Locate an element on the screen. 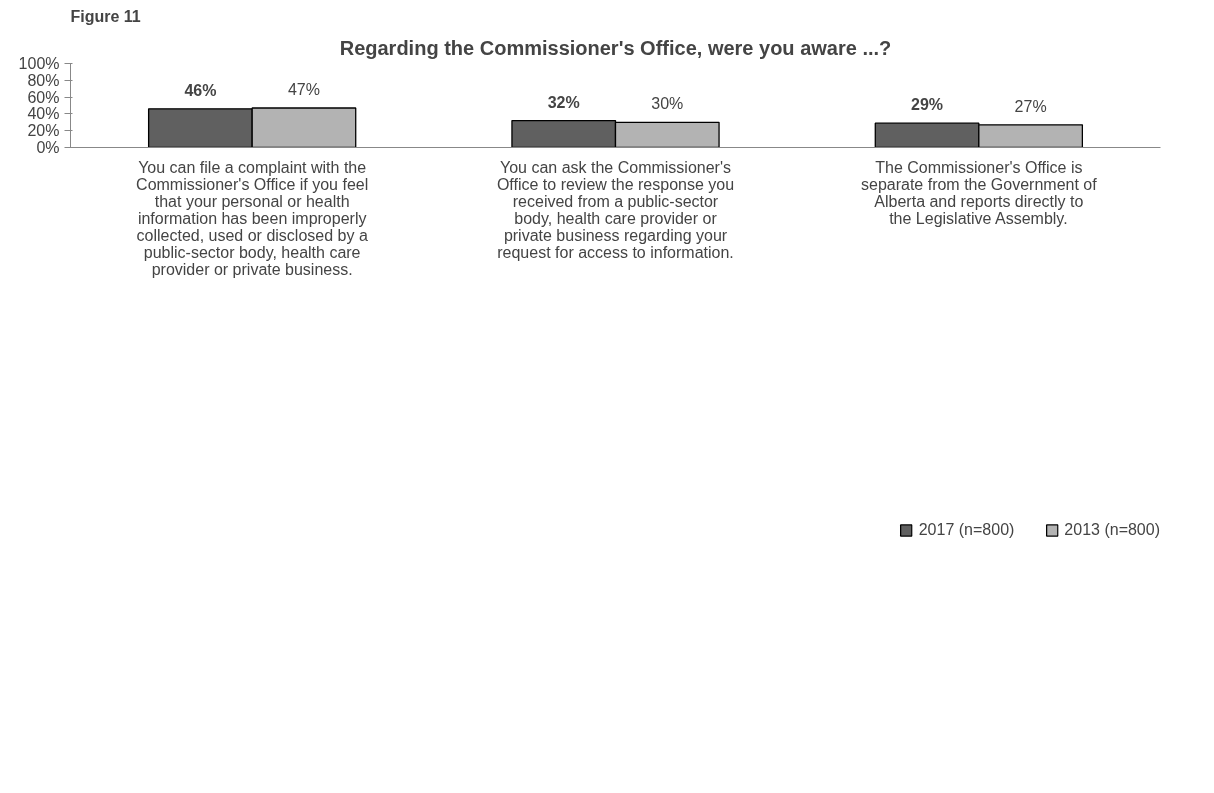  text: 46% is located at coordinates (200, 90).